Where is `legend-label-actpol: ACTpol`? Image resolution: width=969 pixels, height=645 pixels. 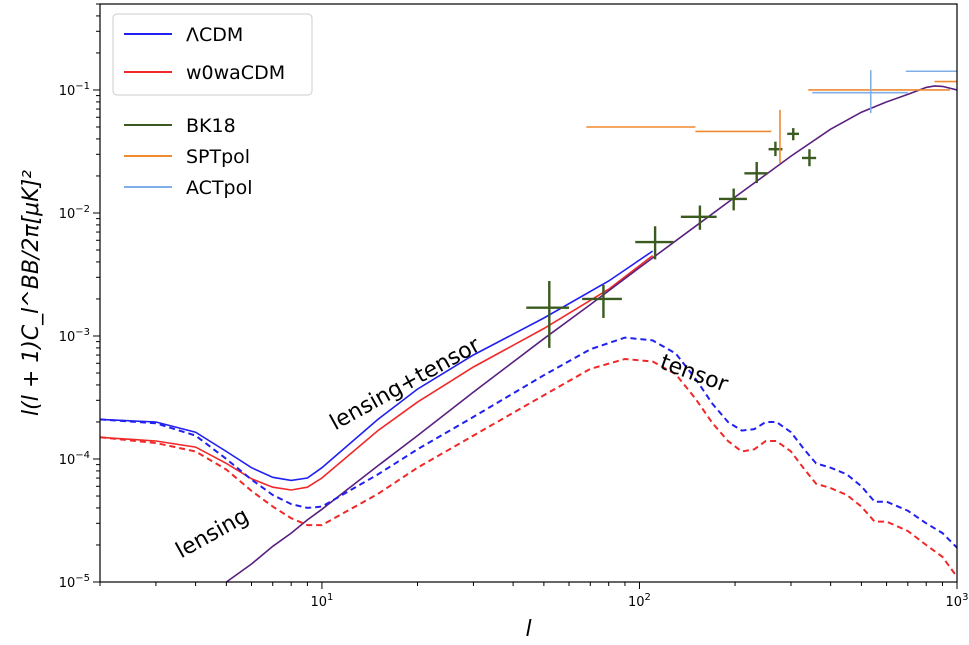 legend-label-actpol: ACTpol is located at coordinates (219, 188).